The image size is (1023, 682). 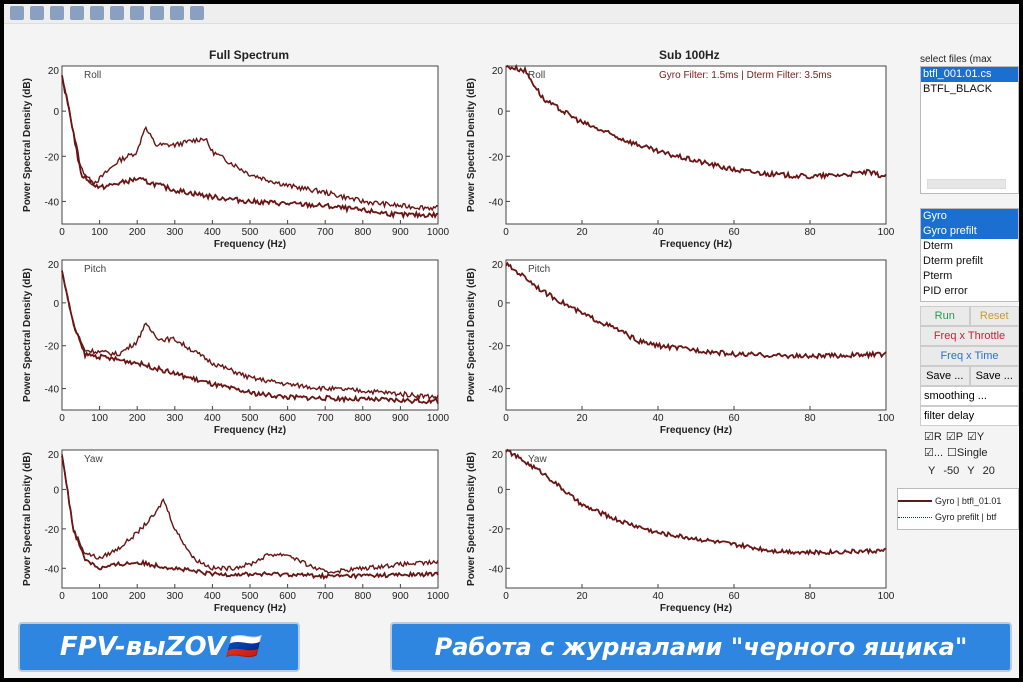 I want to click on signal-item: Dterm, so click(x=938, y=246).